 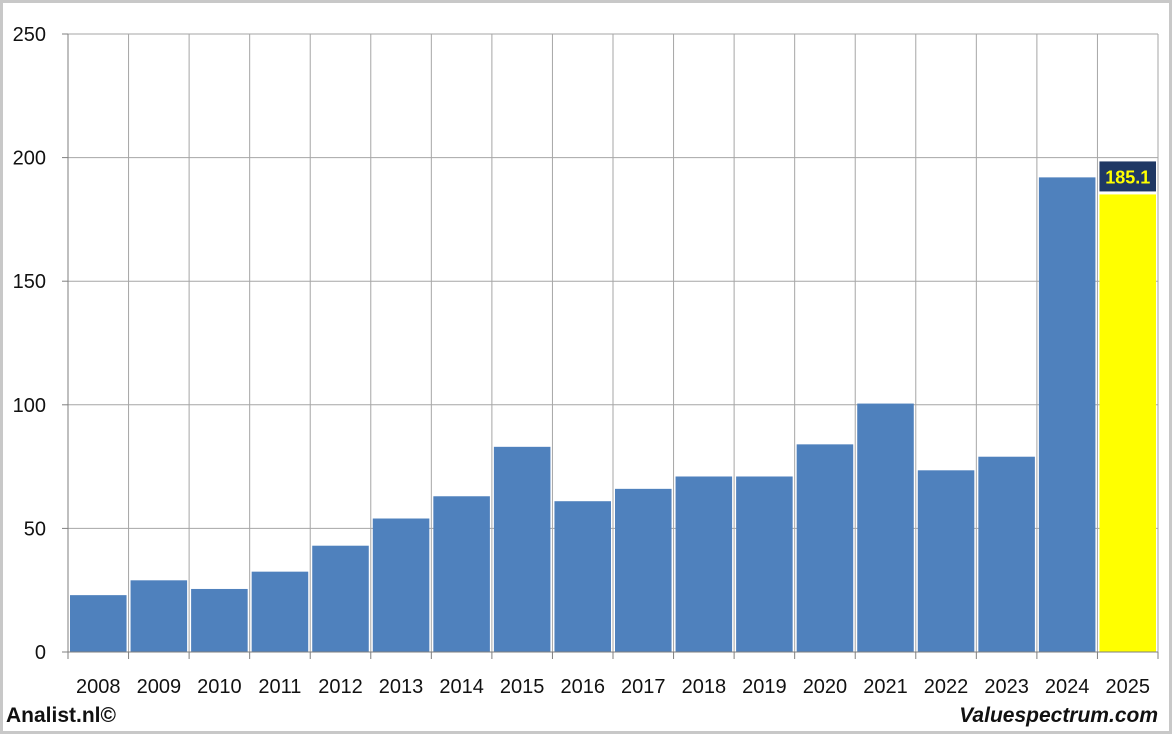 What do you see at coordinates (35, 529) in the screenshot?
I see `y-tick-label: 50` at bounding box center [35, 529].